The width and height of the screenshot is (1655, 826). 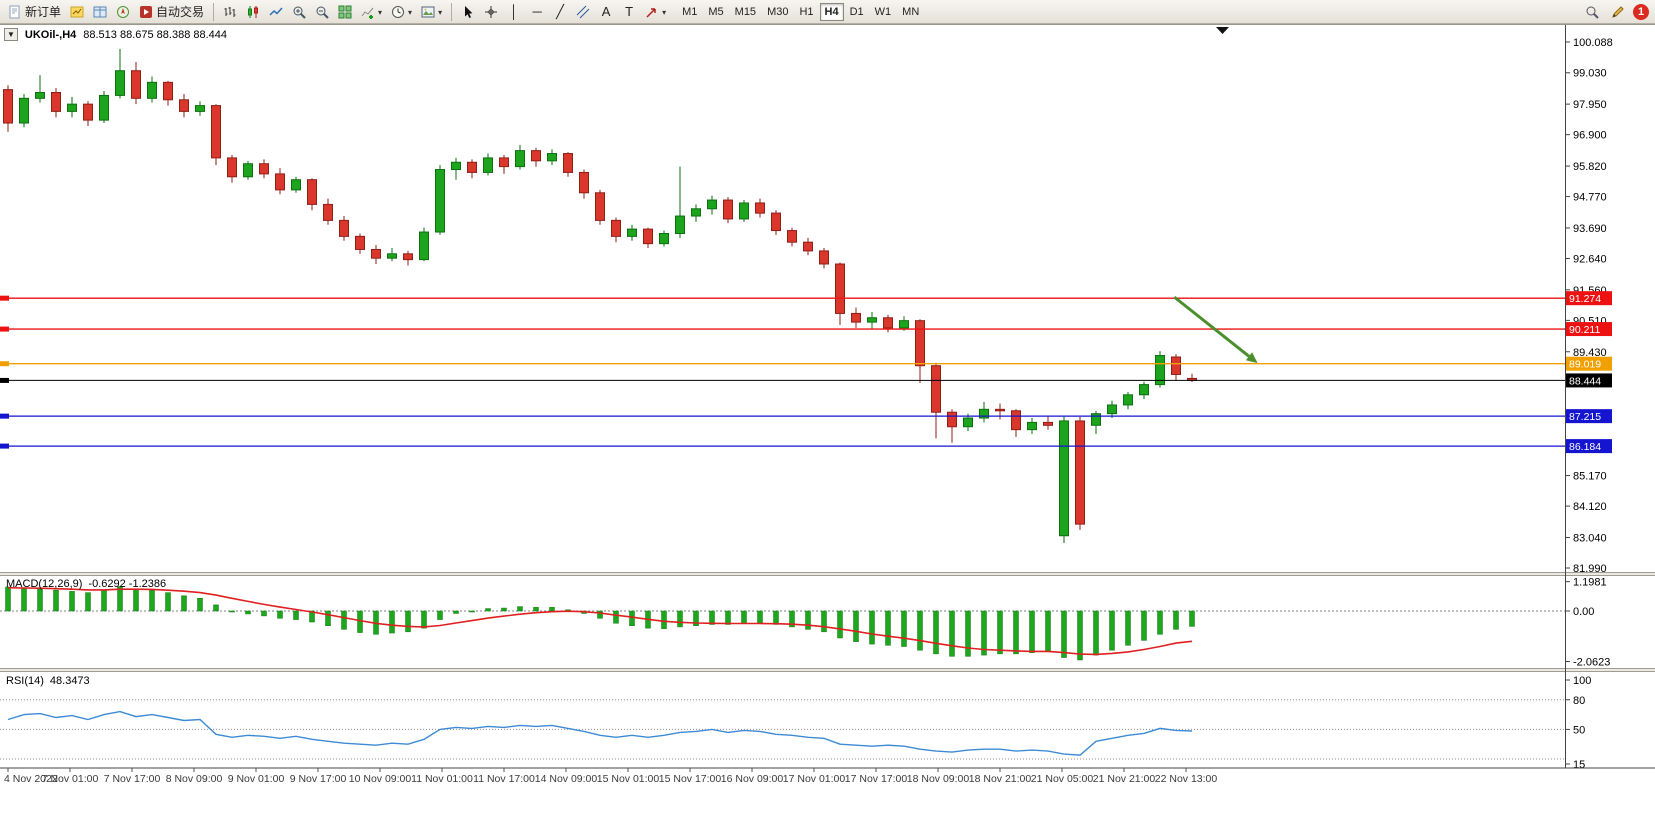 What do you see at coordinates (1583, 612) in the screenshot?
I see `svg-text: 0.00` at bounding box center [1583, 612].